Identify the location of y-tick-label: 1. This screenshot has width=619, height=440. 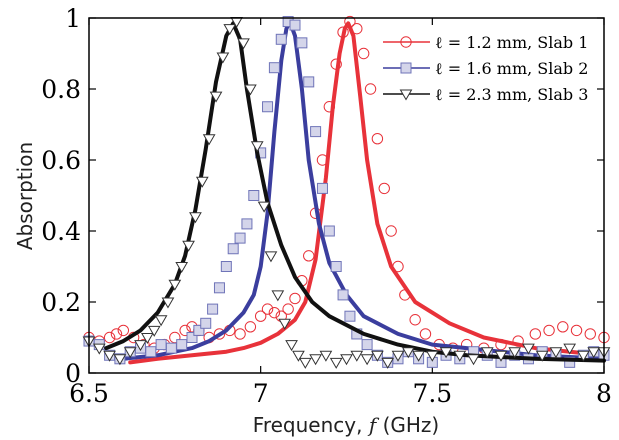
(73, 18).